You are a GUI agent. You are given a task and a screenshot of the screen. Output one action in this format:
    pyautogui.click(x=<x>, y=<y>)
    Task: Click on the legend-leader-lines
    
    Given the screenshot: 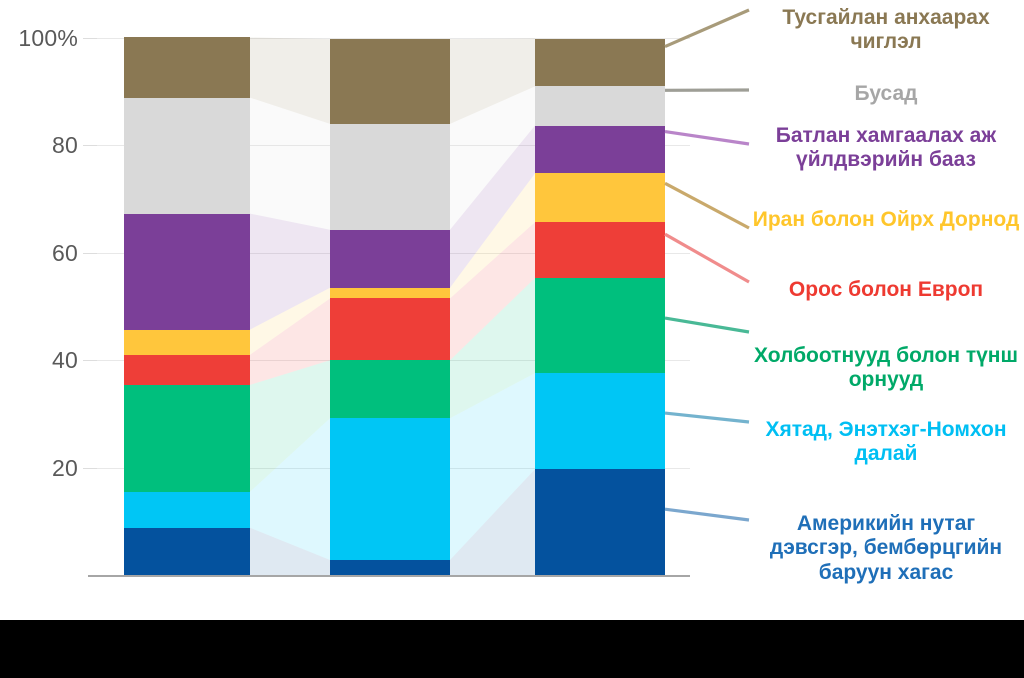 What is the action you would take?
    pyautogui.click(x=707, y=265)
    